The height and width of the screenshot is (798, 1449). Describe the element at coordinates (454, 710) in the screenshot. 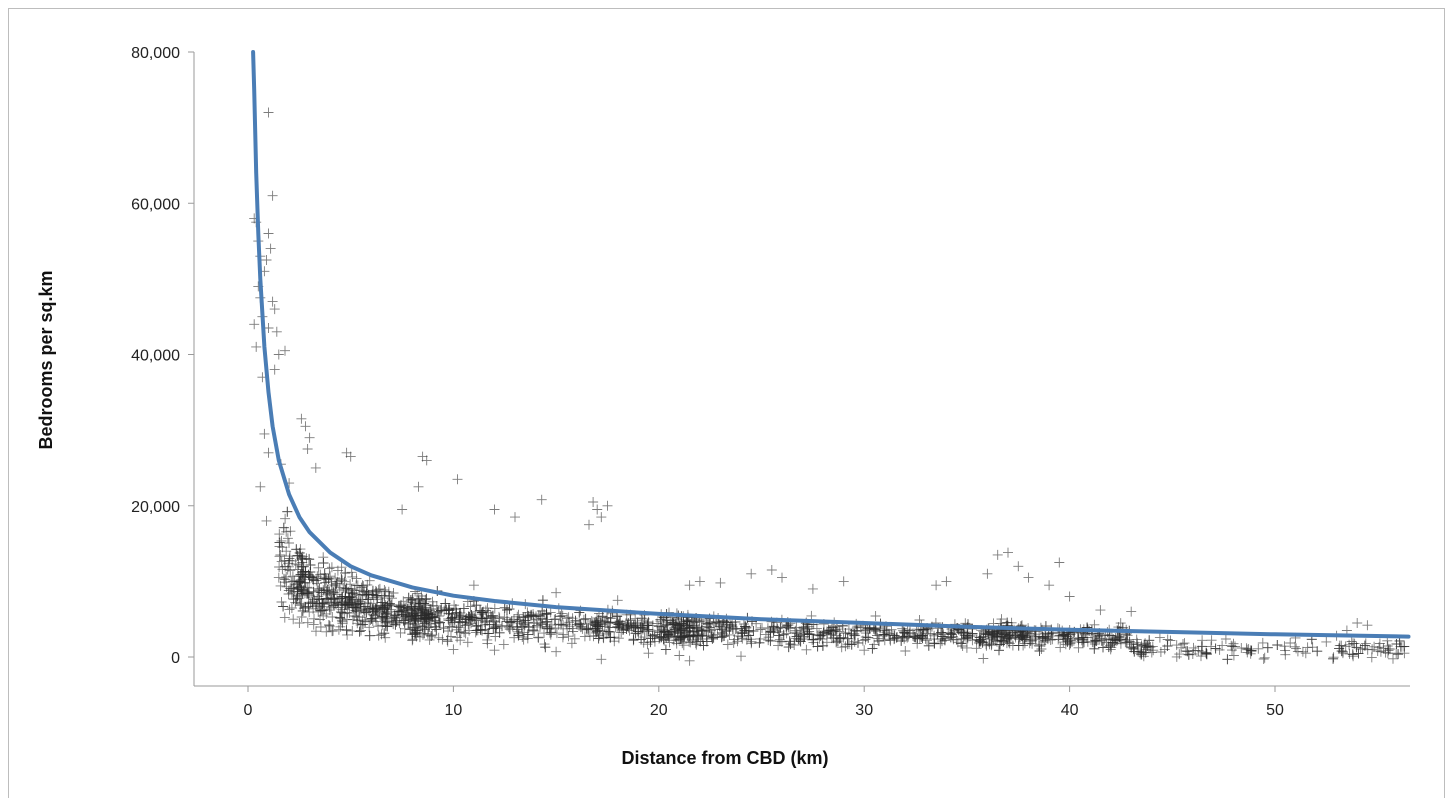

I see `x-tick-label: 10` at that location.